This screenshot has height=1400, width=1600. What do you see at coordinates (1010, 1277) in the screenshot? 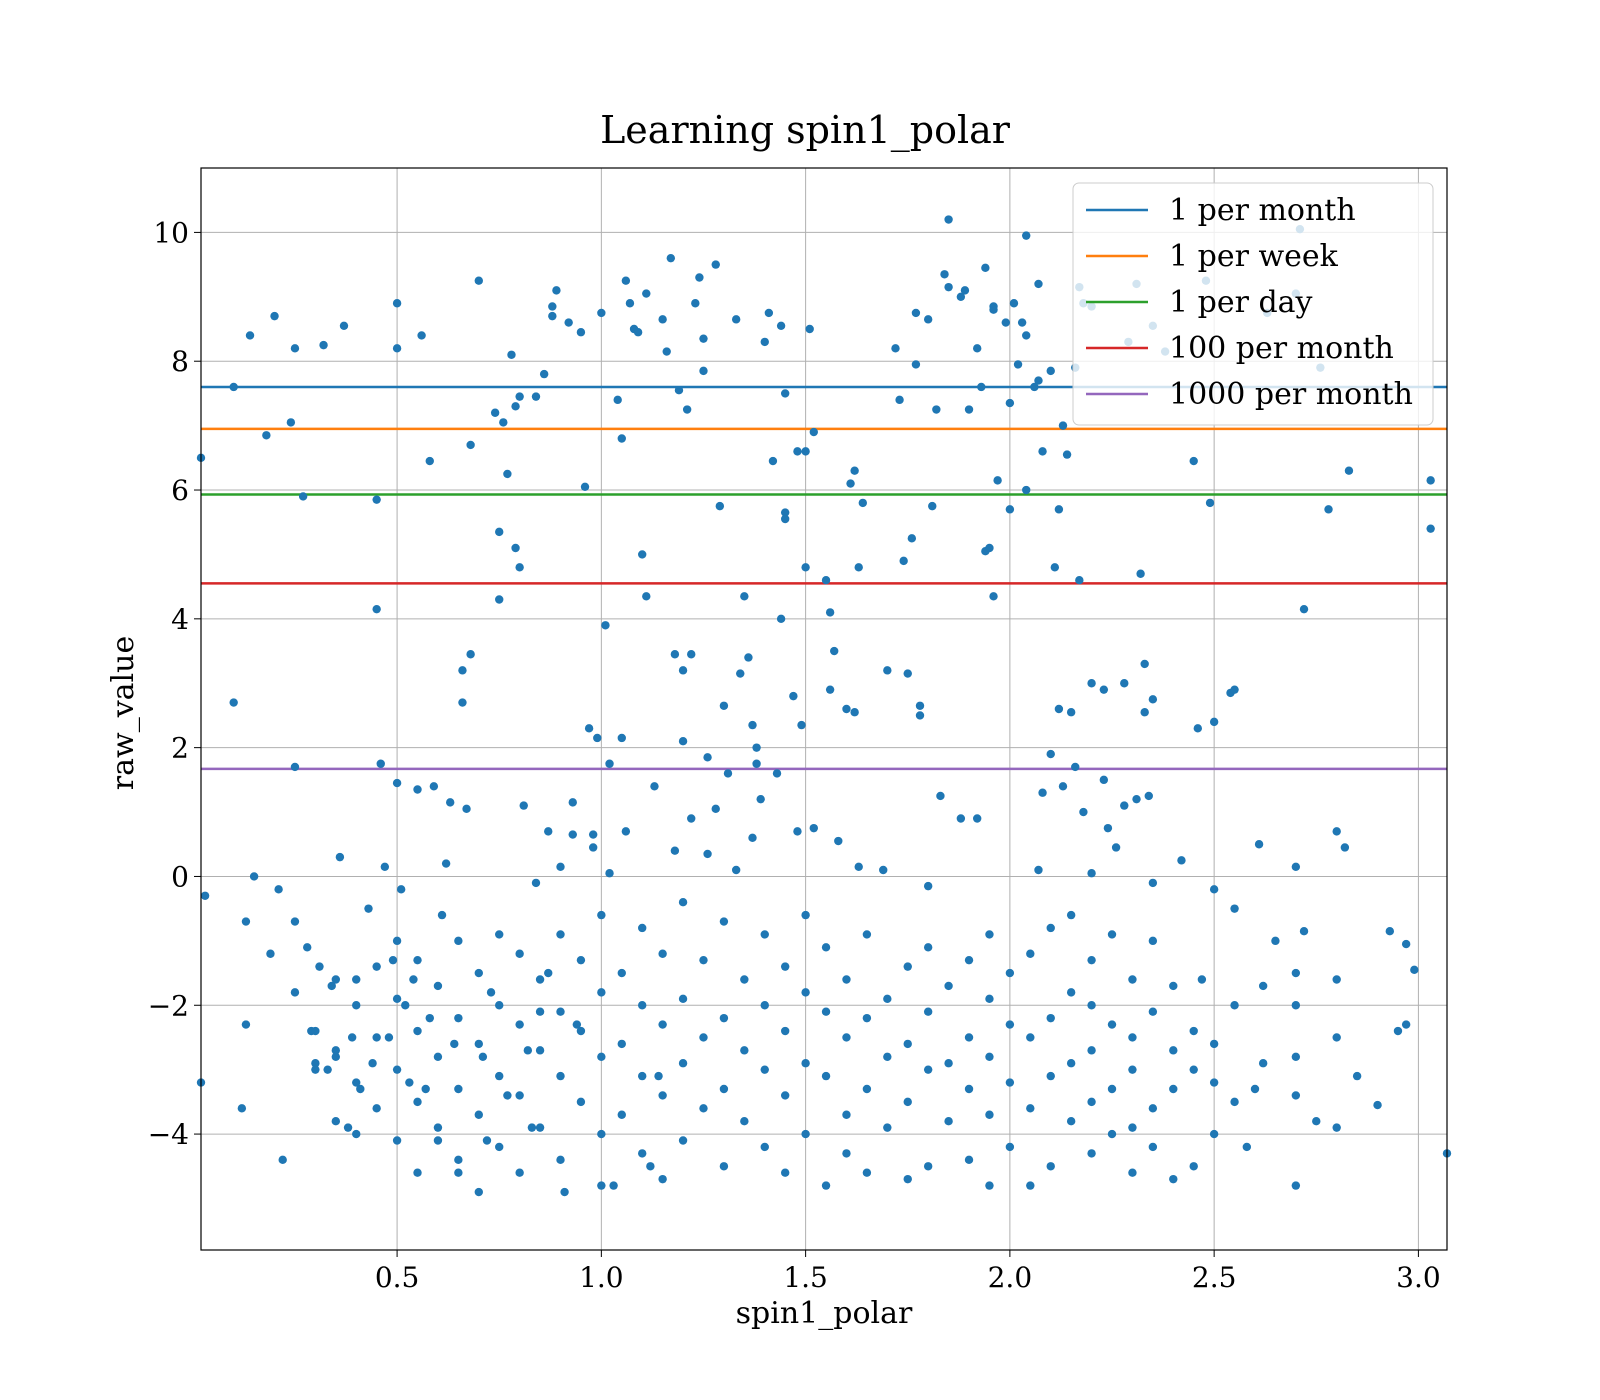
I see `x-tick-label: 2.0` at bounding box center [1010, 1277].